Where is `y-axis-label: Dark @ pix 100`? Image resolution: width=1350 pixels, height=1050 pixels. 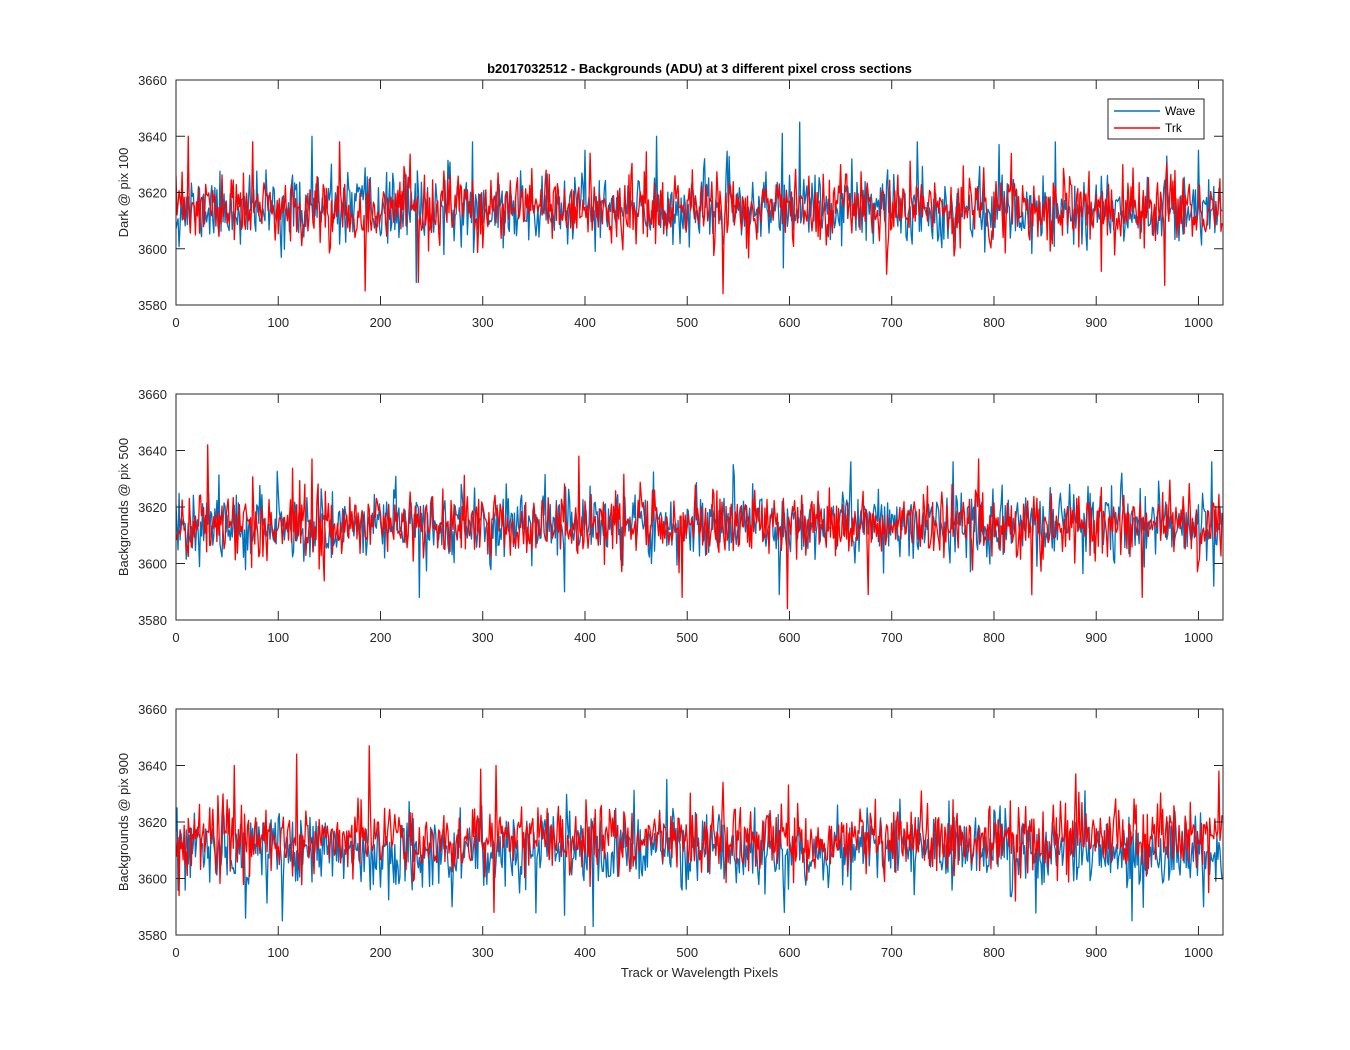 y-axis-label: Dark @ pix 100 is located at coordinates (123, 193).